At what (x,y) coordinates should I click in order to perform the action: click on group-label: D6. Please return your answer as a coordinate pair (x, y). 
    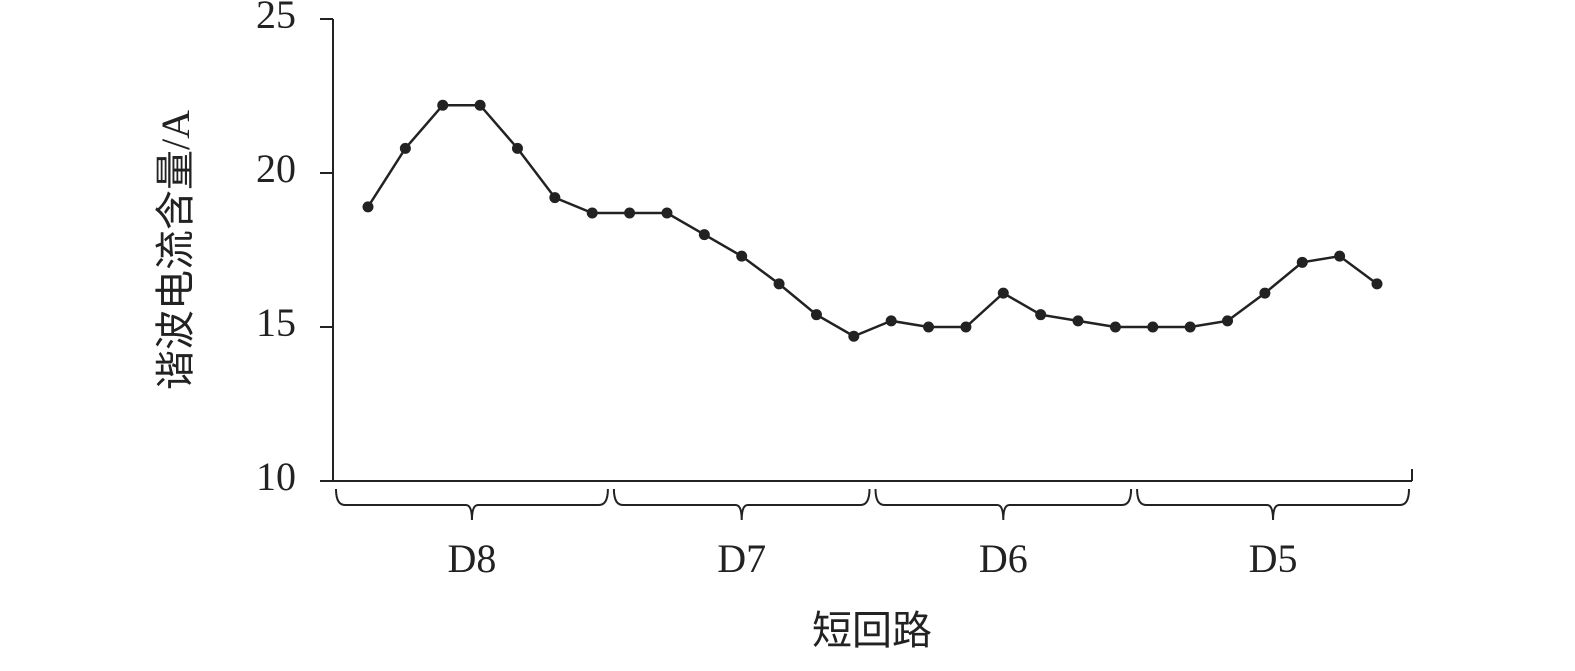
    Looking at the image, I should click on (1003, 558).